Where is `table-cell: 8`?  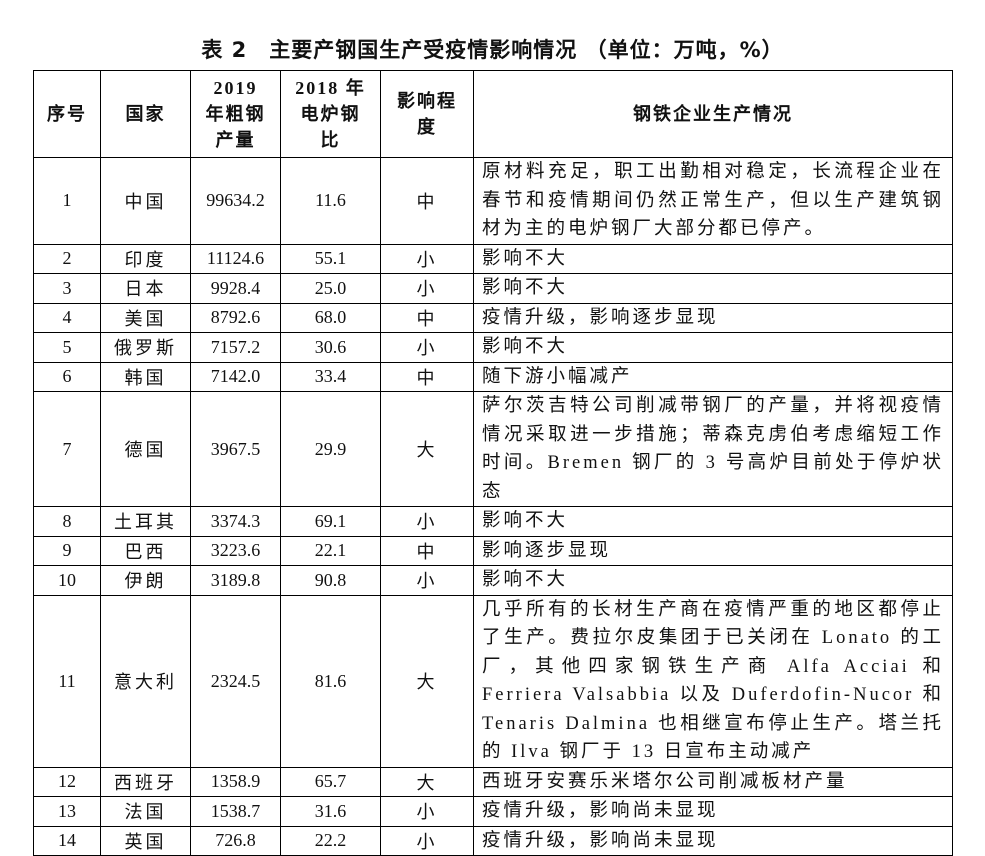
table-cell: 8 is located at coordinates (67, 521).